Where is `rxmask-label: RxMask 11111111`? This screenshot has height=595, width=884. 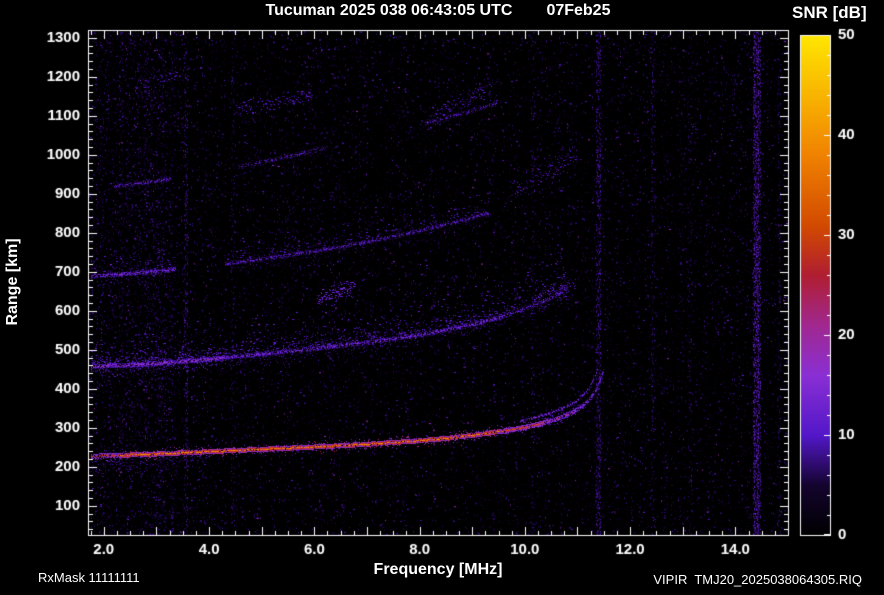
rxmask-label: RxMask 11111111 is located at coordinates (89, 577).